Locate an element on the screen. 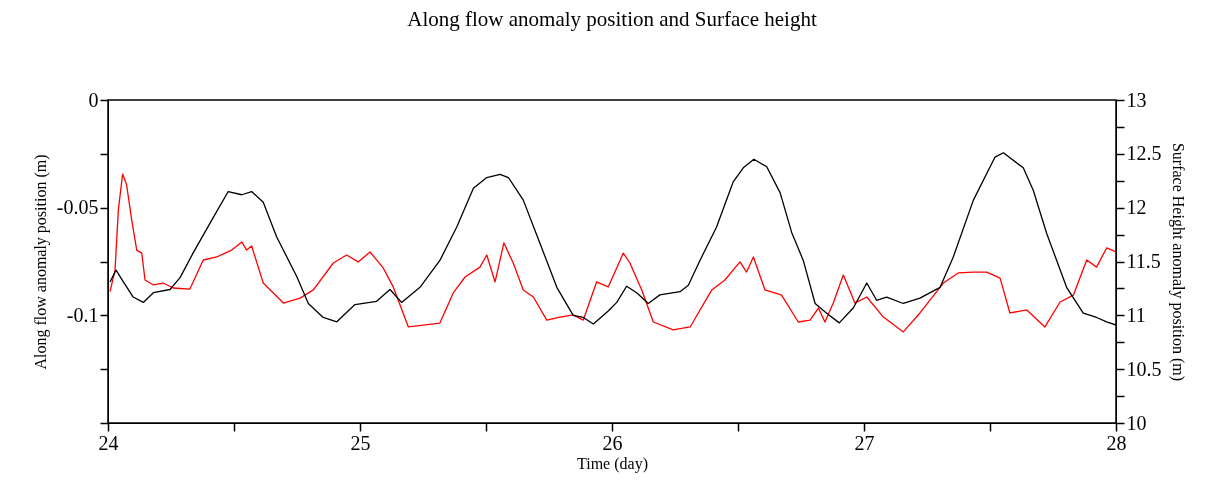 Image resolution: width=1212 pixels, height=487 pixels. chart-title: Along flow anomaly position and Surface height is located at coordinates (612, 19).